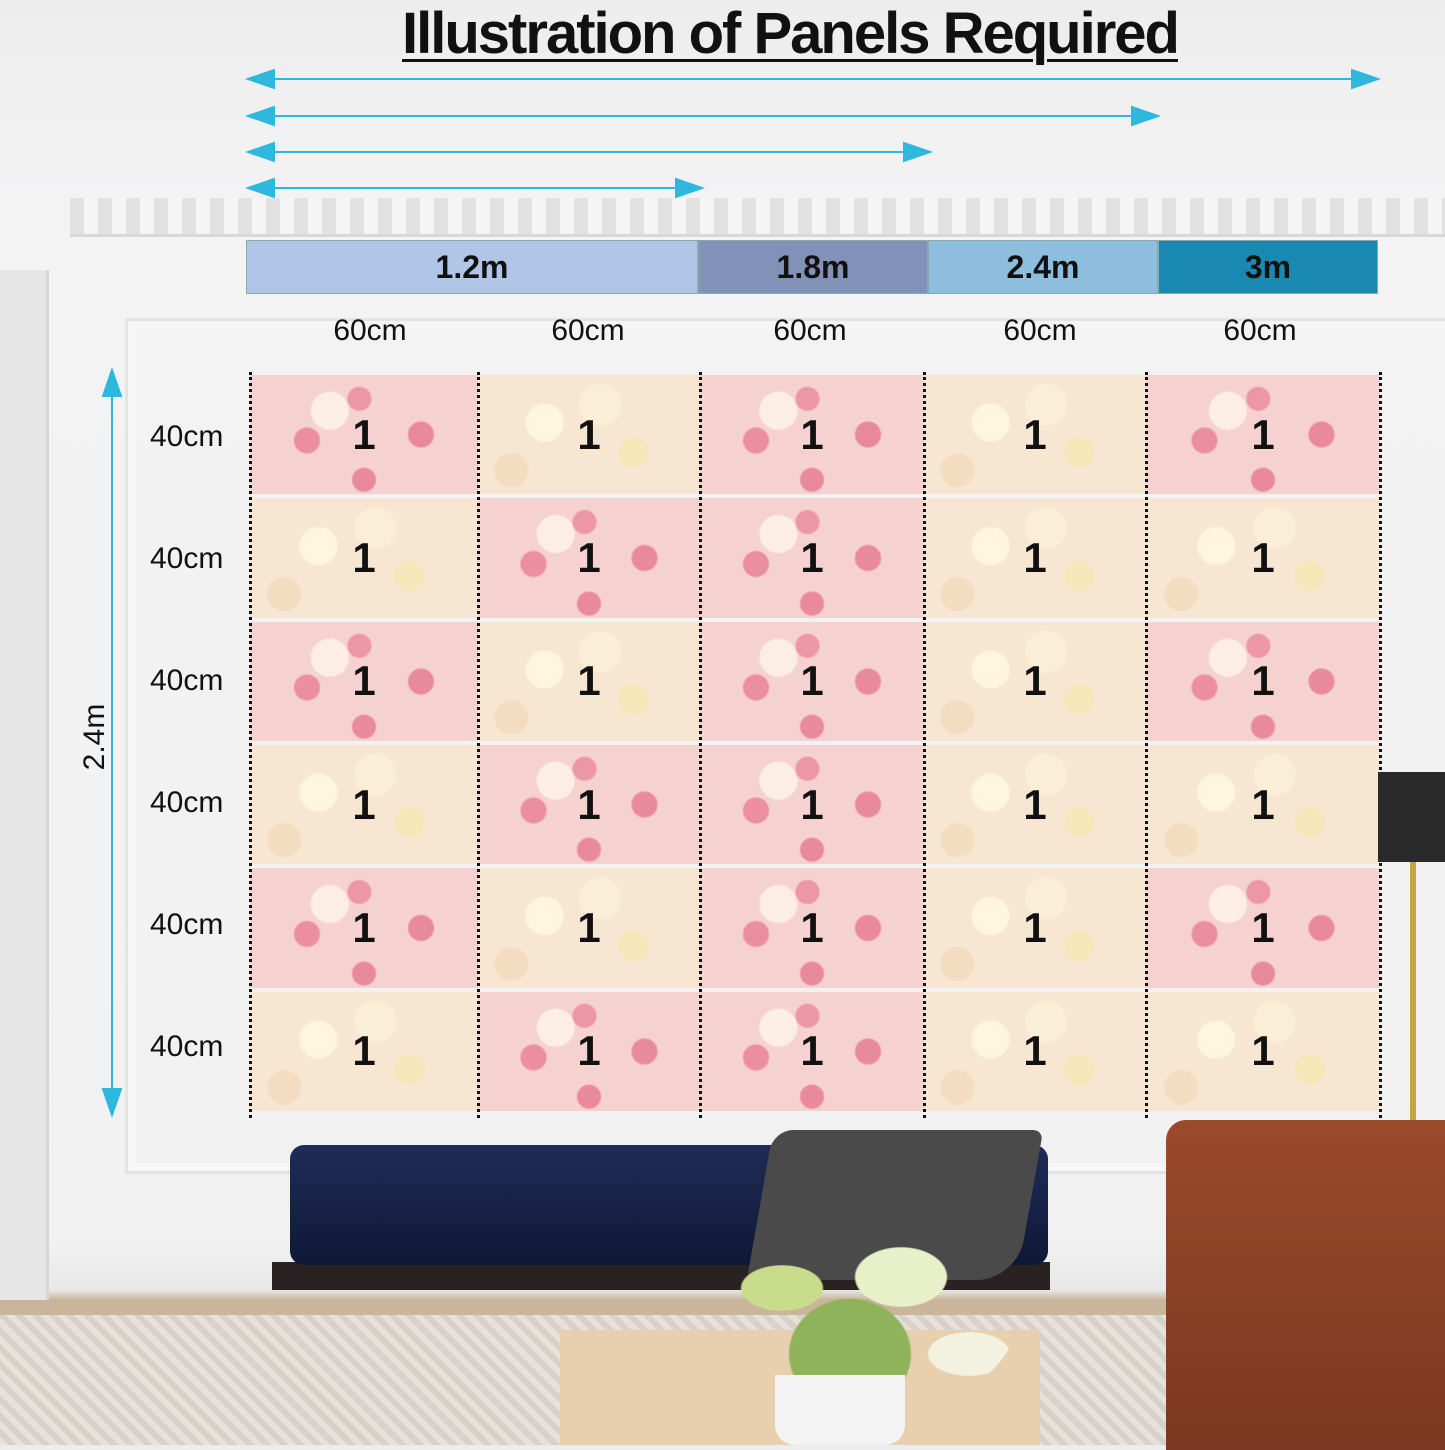  Describe the element at coordinates (791, 33) in the screenshot. I see `page-title: Illustration of Panels Required` at that location.